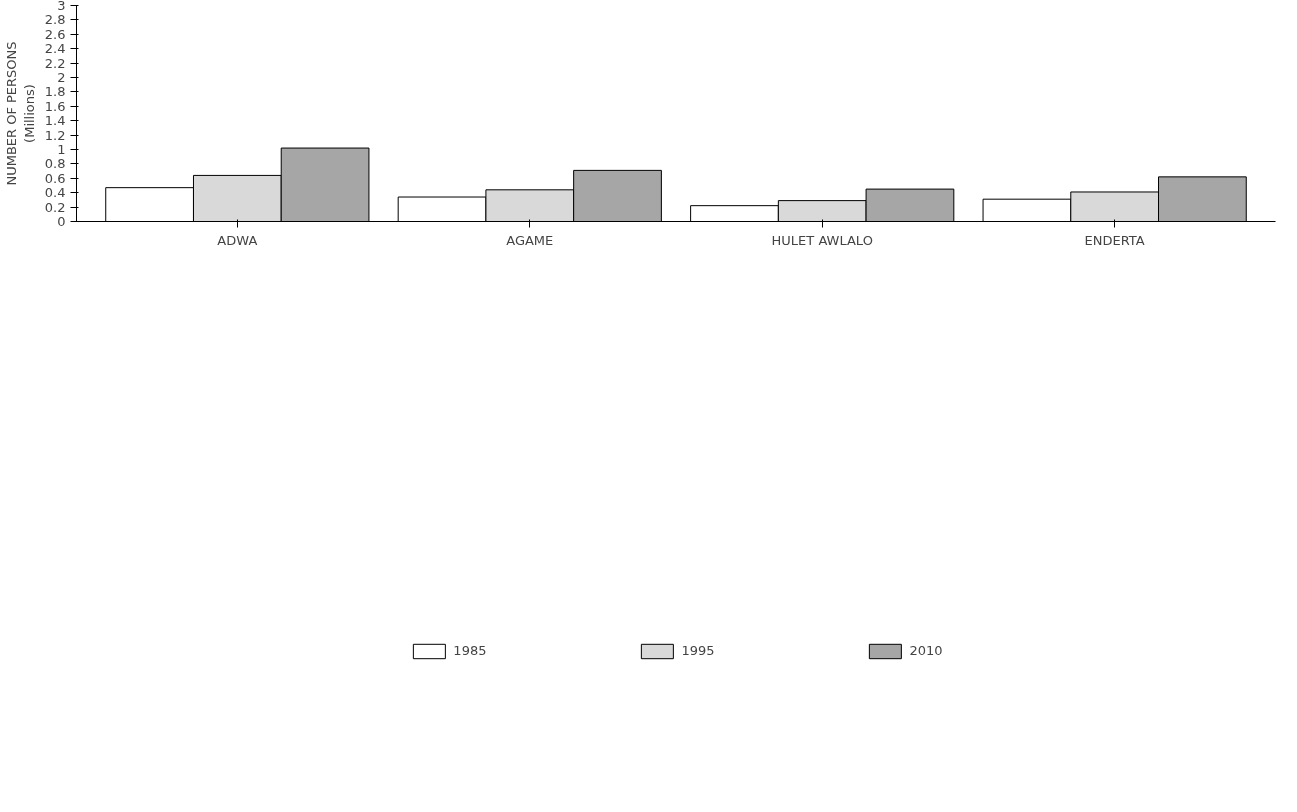  I want to click on y-tick-label: 2.4, so click(55, 49).